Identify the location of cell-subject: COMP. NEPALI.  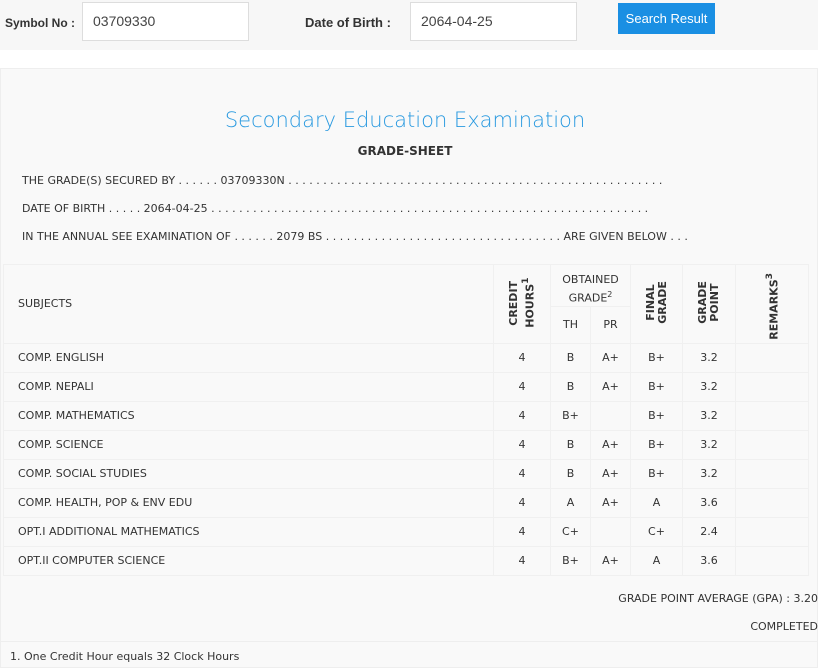
(248, 386).